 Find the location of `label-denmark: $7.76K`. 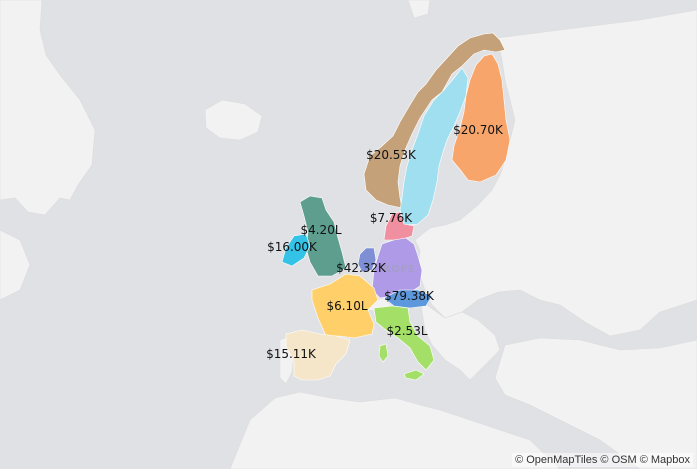

label-denmark: $7.76K is located at coordinates (391, 218).